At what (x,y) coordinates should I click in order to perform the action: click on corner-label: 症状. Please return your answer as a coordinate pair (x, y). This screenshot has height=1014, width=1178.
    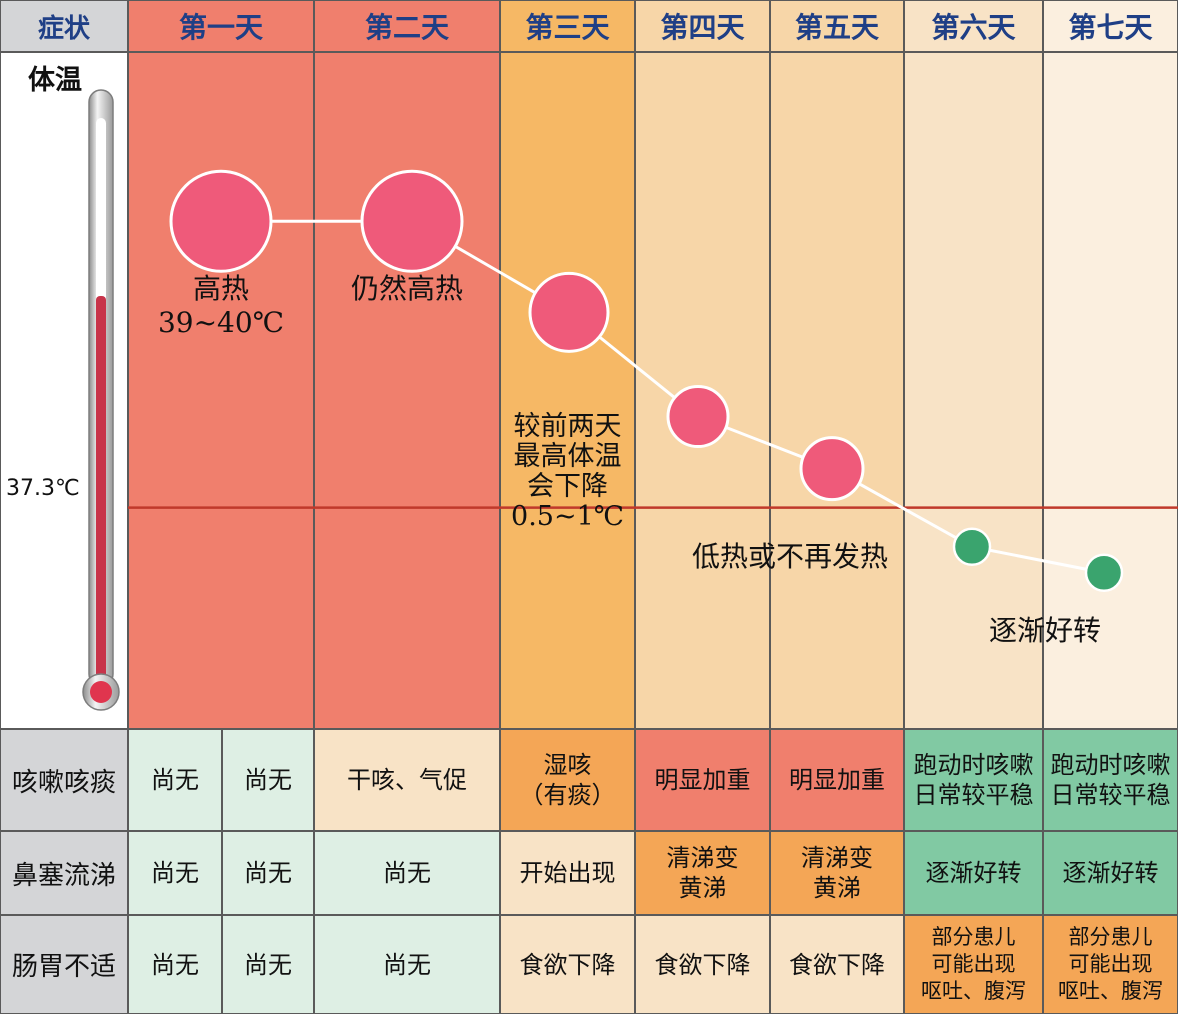
    Looking at the image, I should click on (63, 28).